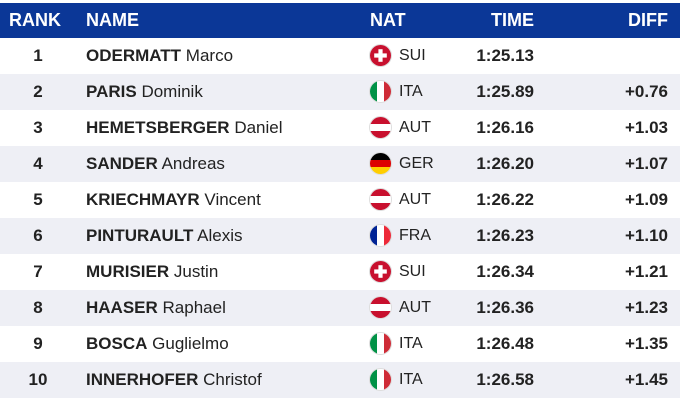 This screenshot has width=680, height=401. I want to click on table-row: 4 SANDER Andreas GER 1:26.20 +1.07, so click(340, 164).